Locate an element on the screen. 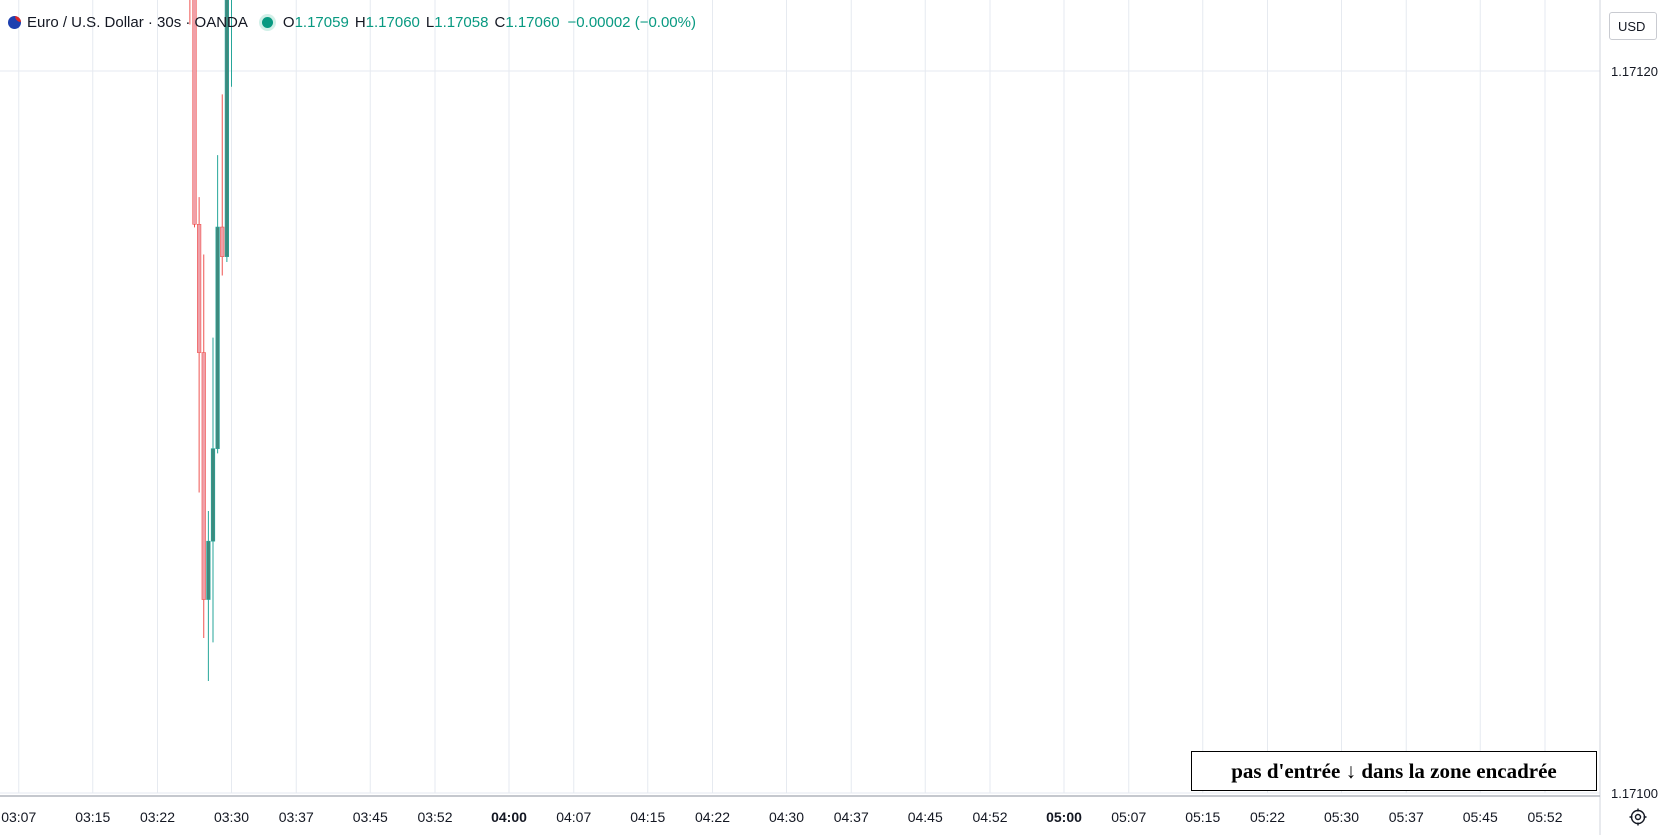  x-tick-label: 04:52 is located at coordinates (989, 817).